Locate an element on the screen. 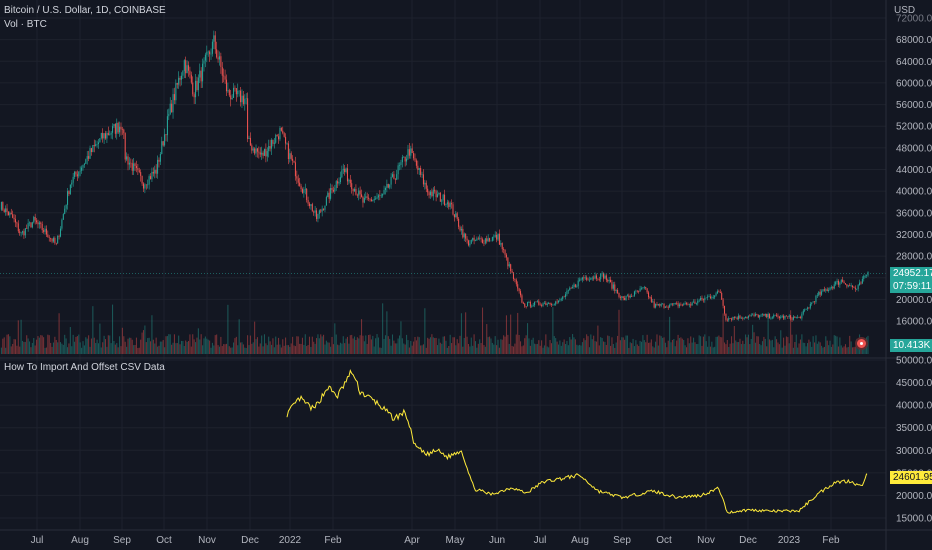  price-tick-label: 40000.00 is located at coordinates (914, 192).